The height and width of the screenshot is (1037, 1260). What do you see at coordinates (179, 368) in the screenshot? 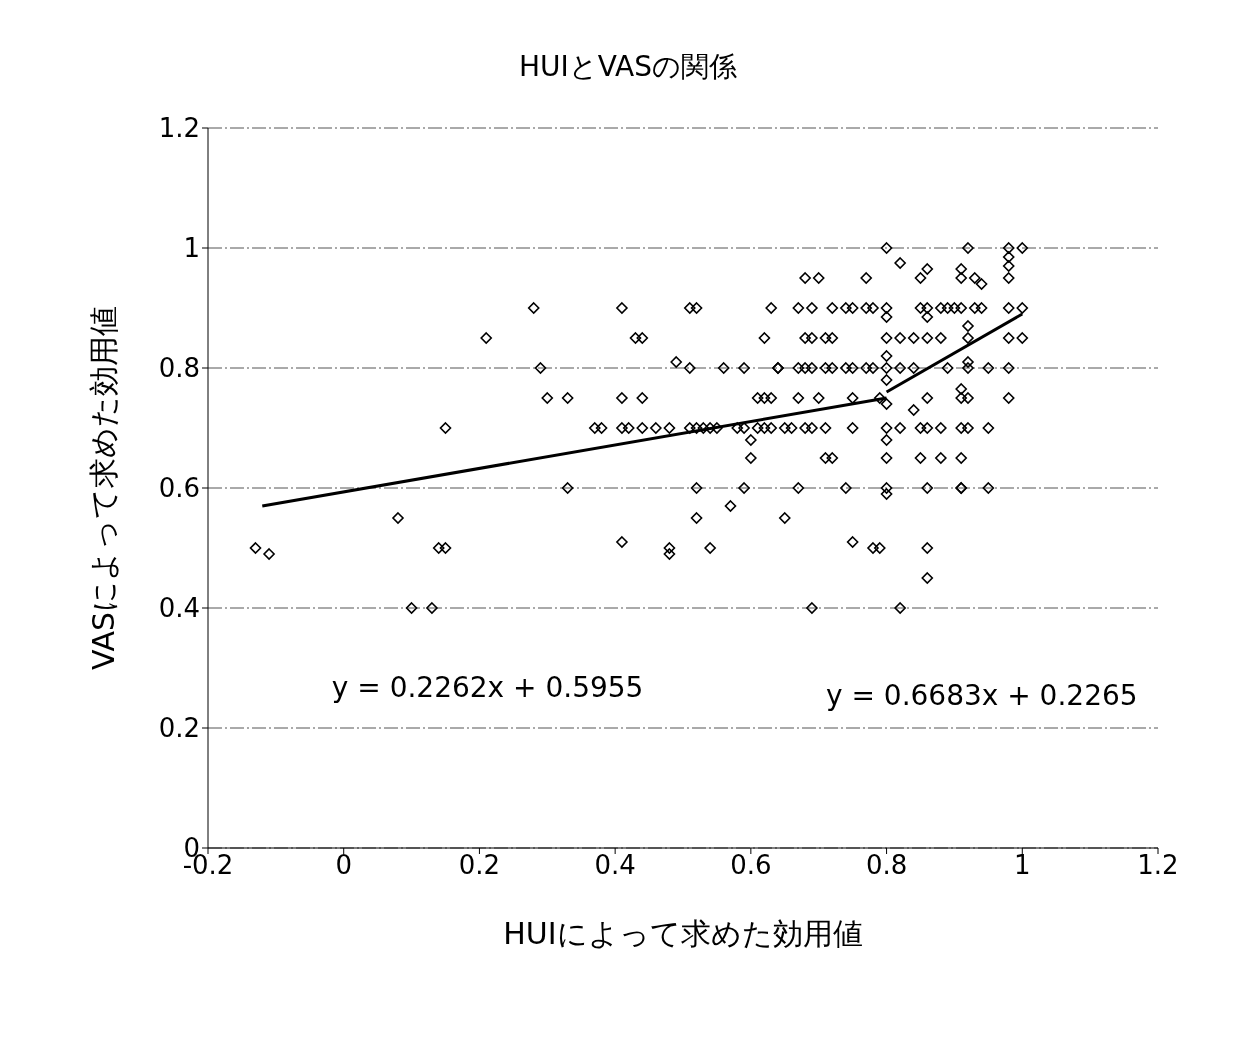
I see `y-tick-label: 0.8` at bounding box center [179, 368].